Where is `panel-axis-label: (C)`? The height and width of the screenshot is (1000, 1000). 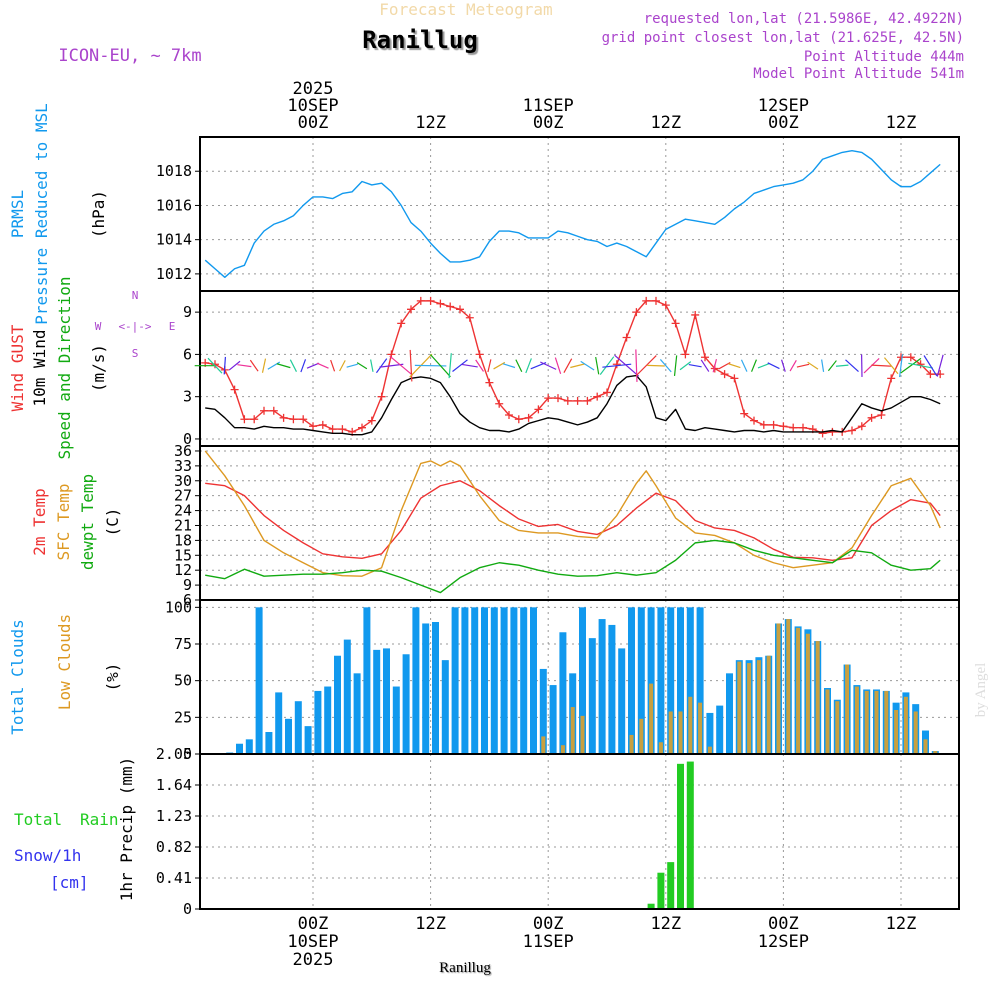
panel-axis-label: (C) is located at coordinates (112, 522).